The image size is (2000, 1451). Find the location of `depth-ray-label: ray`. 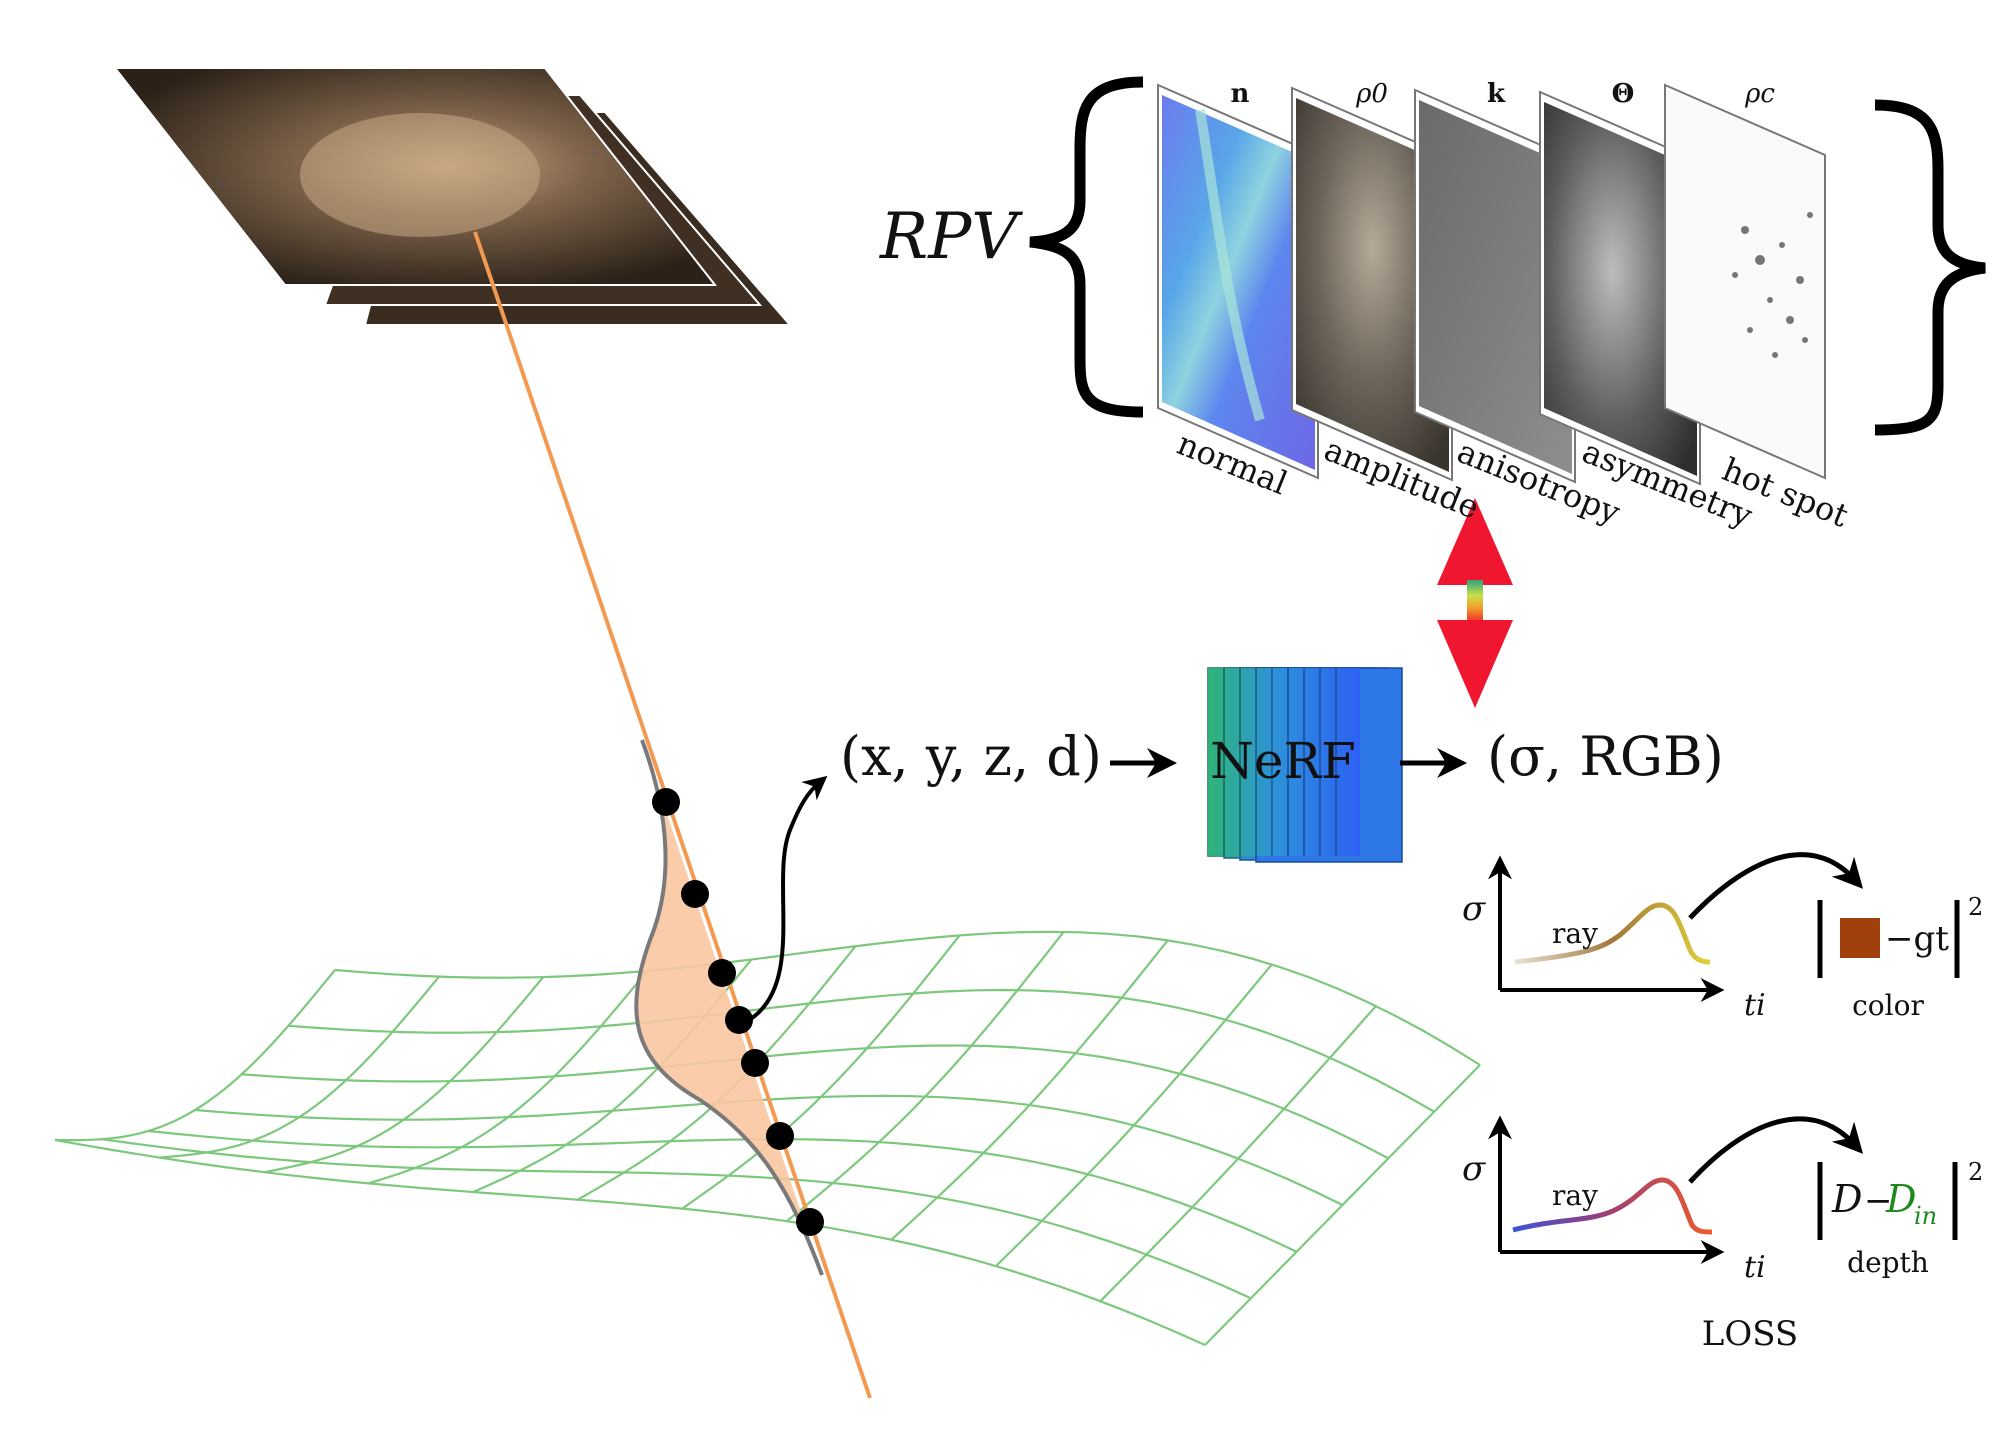

depth-ray-label: ray is located at coordinates (1575, 1195).